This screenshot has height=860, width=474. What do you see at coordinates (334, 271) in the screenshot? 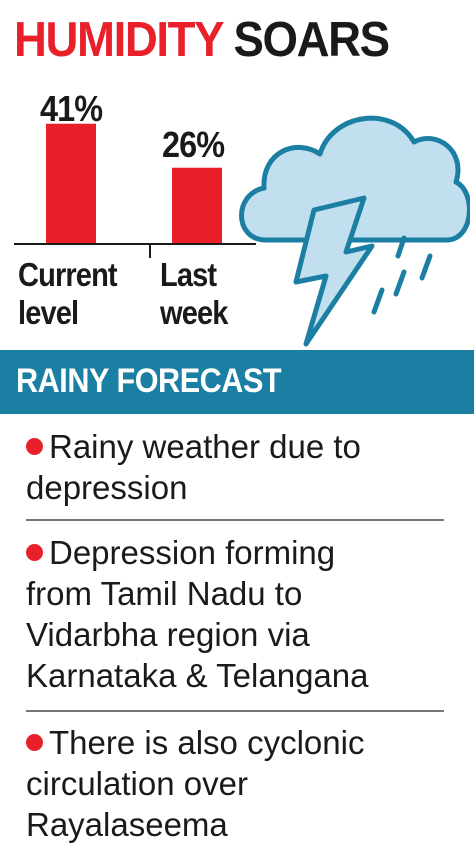
I see `lightning-bolt-icon` at bounding box center [334, 271].